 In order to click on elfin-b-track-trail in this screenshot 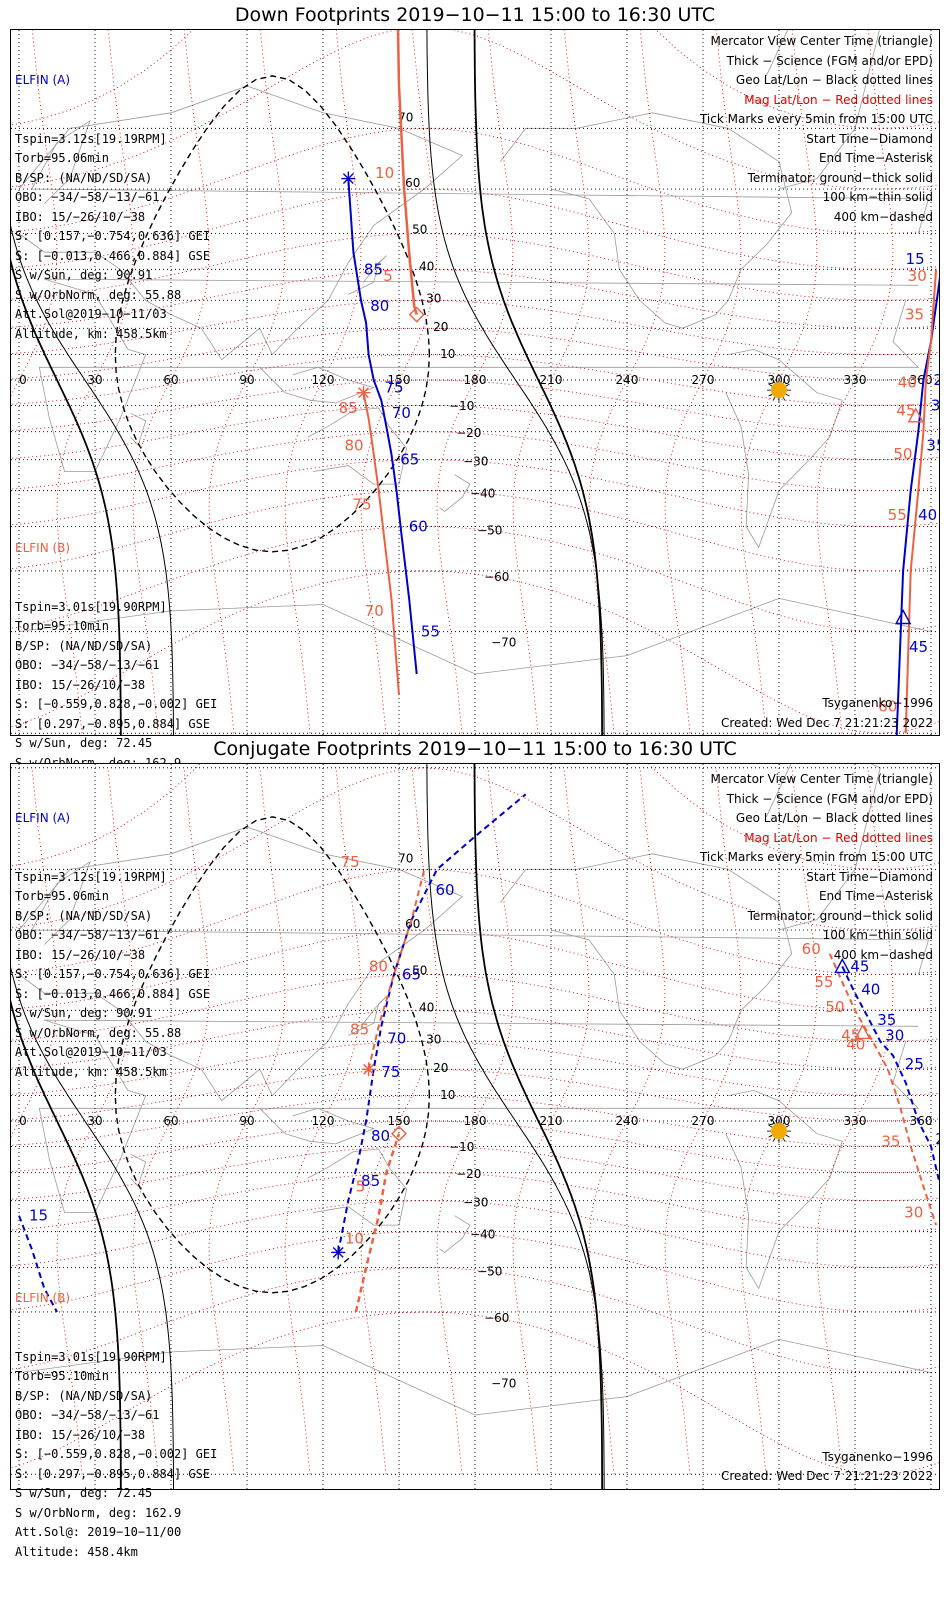, I will do `click(396, 969)`.